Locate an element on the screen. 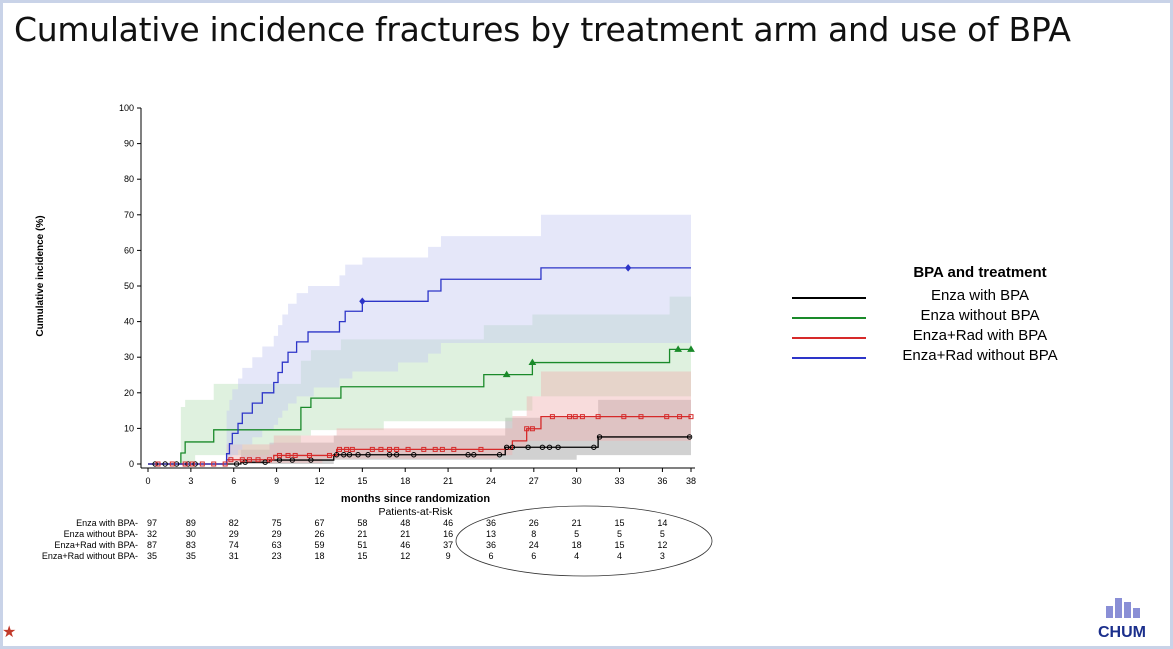 This screenshot has height=649, width=1173. risk-table-title: Patients-at-Risk is located at coordinates (415, 512).